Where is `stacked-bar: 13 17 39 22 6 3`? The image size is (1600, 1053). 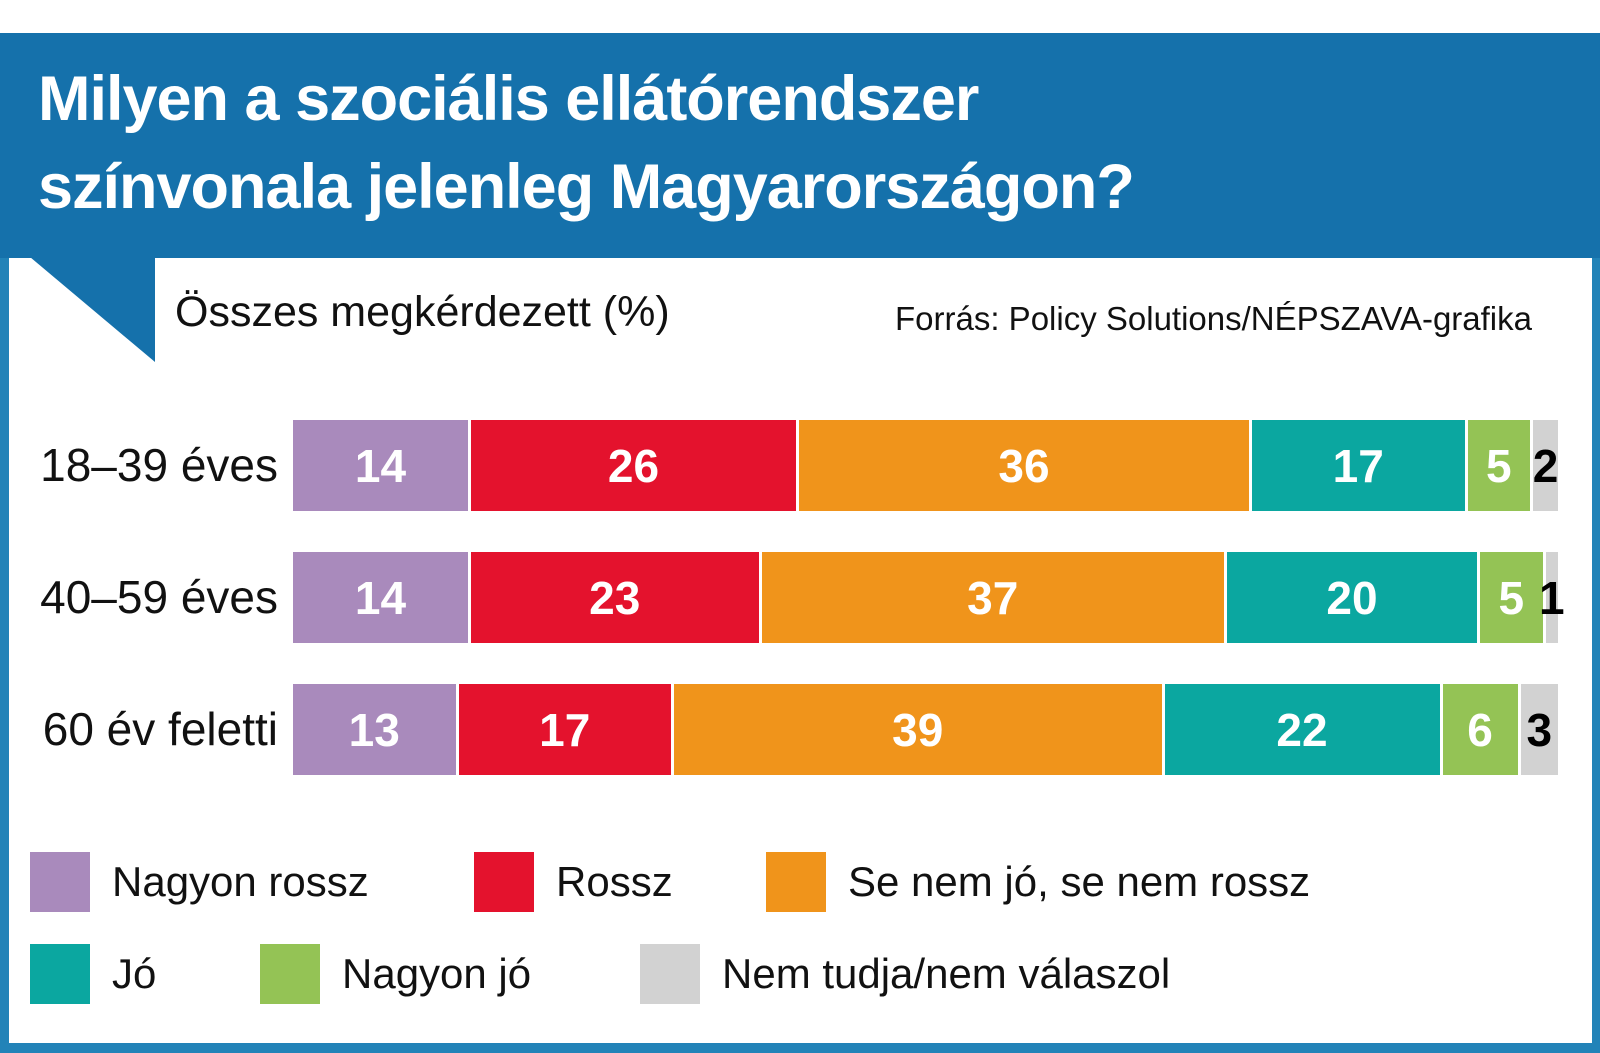
stacked-bar: 13 17 39 22 6 3 is located at coordinates (925, 729).